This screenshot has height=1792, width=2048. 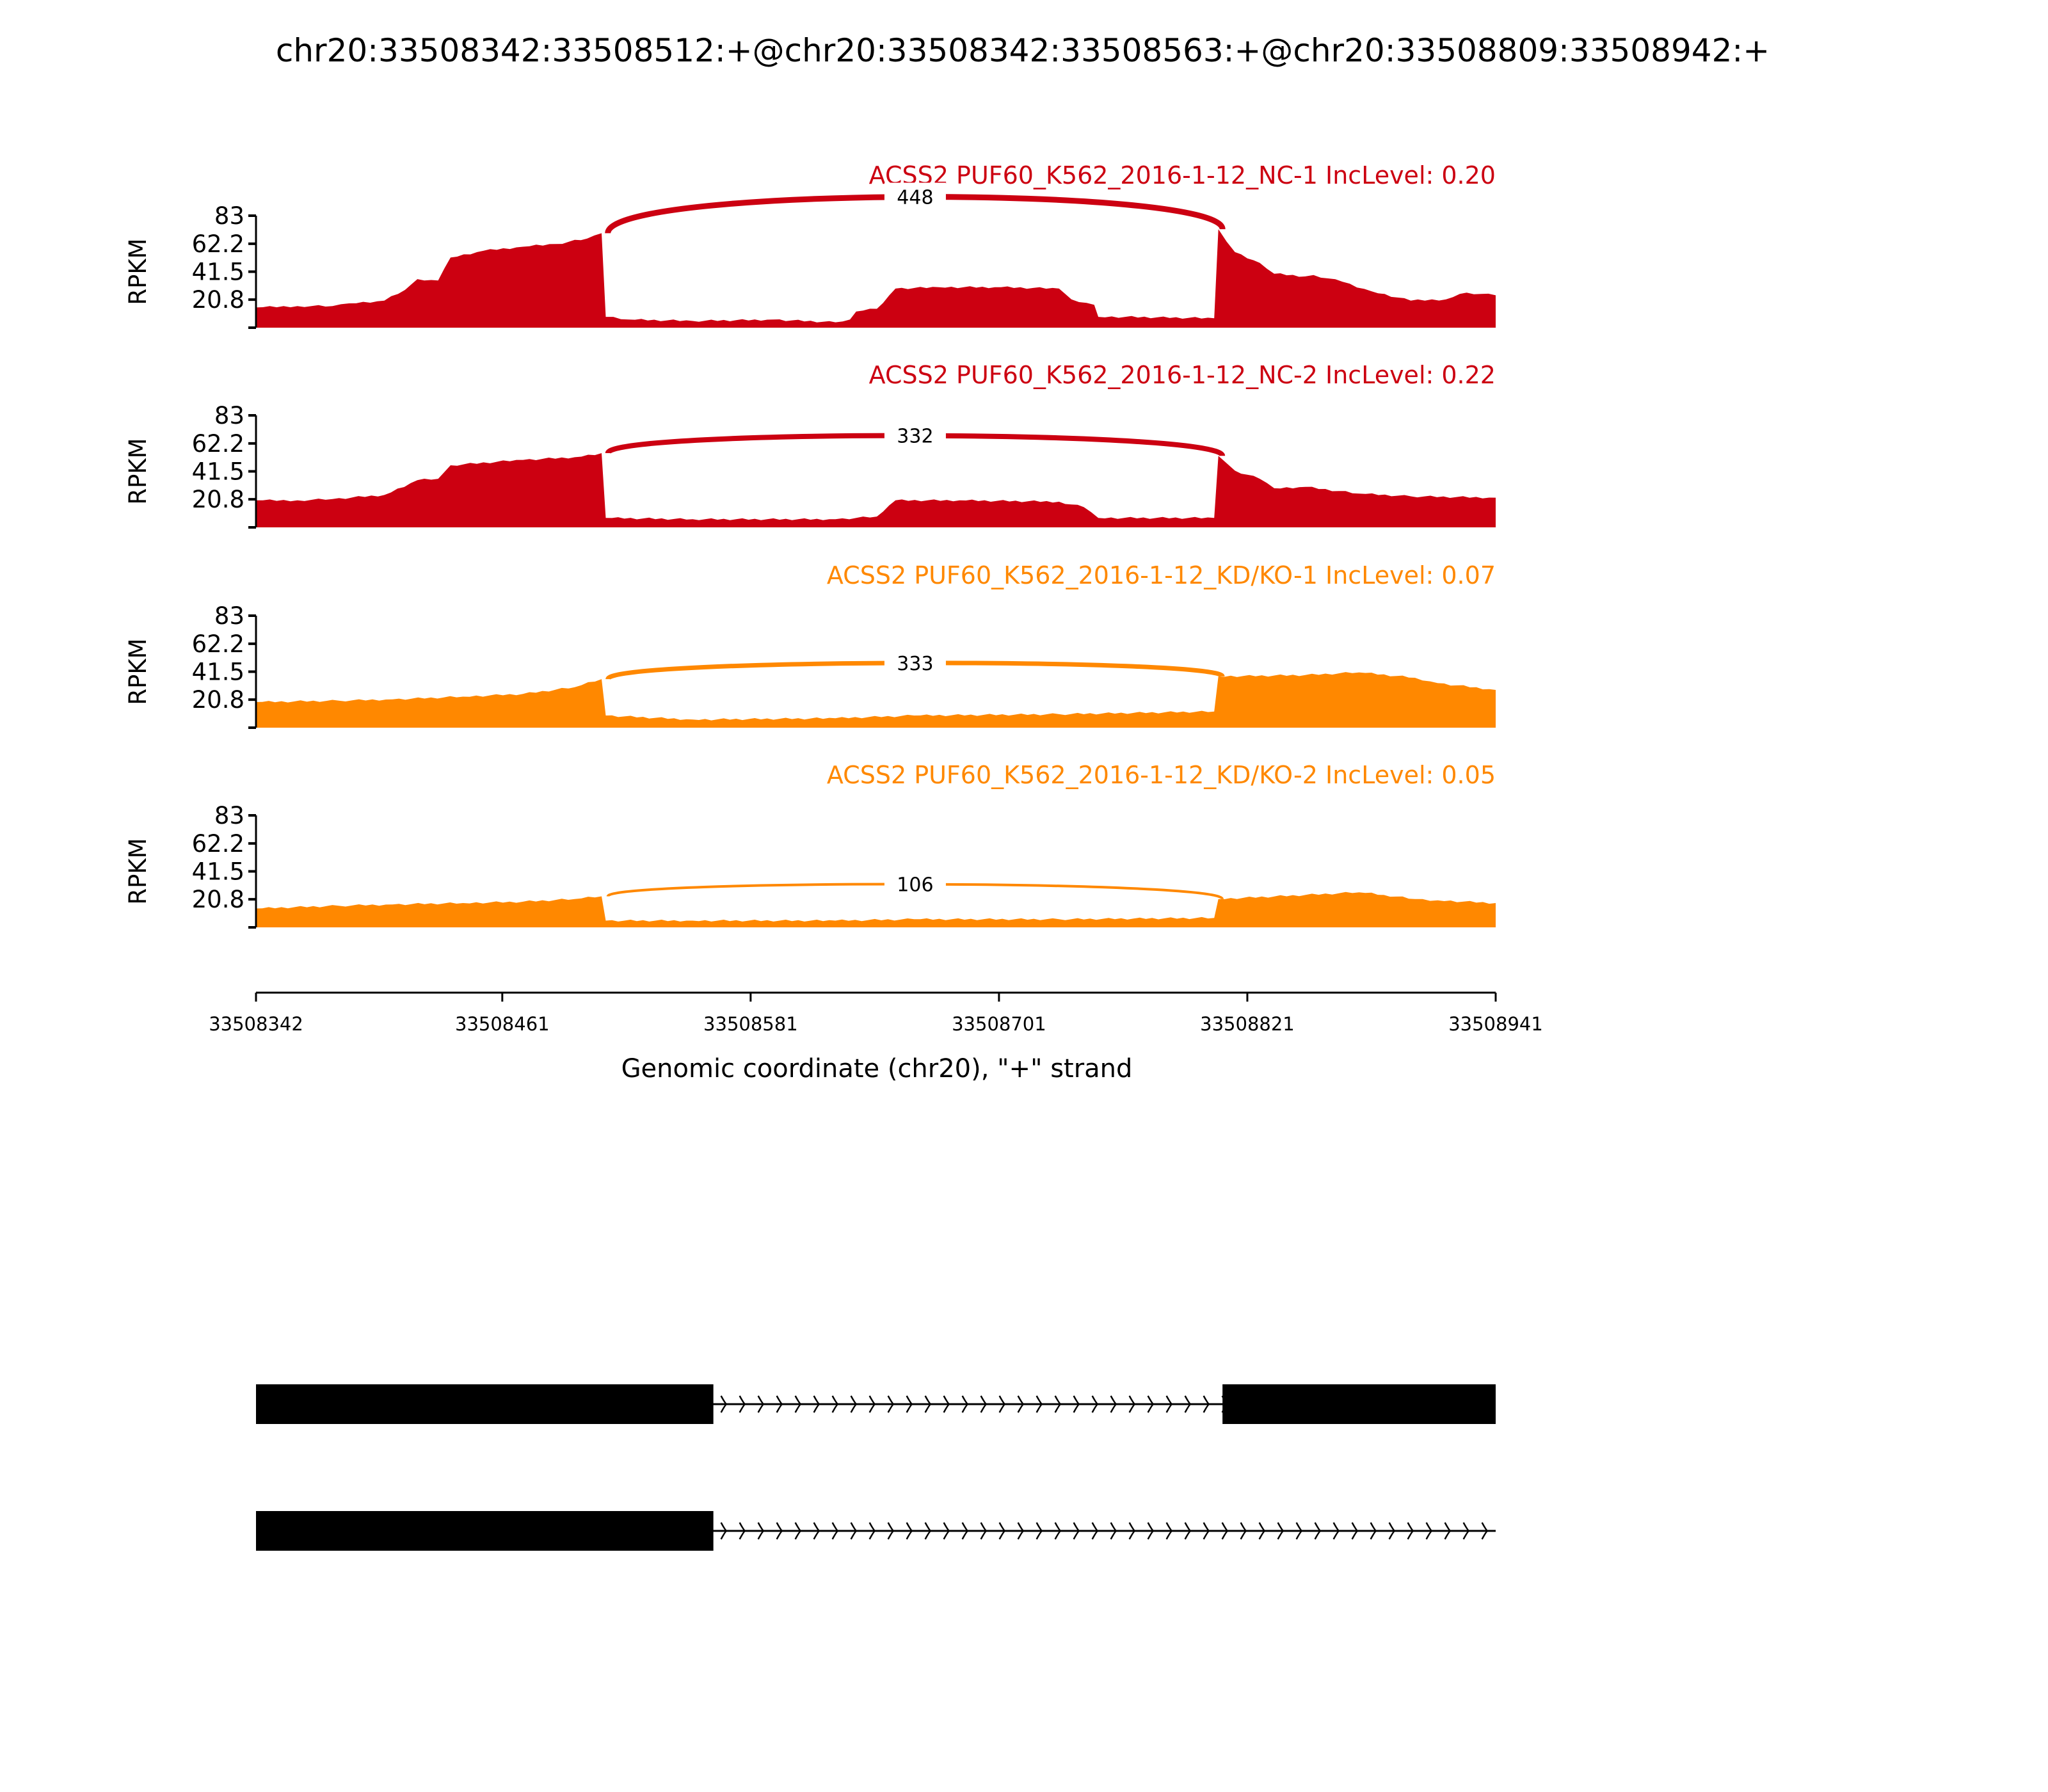 I want to click on x-tick-label: 33508821, so click(x=1247, y=1024).